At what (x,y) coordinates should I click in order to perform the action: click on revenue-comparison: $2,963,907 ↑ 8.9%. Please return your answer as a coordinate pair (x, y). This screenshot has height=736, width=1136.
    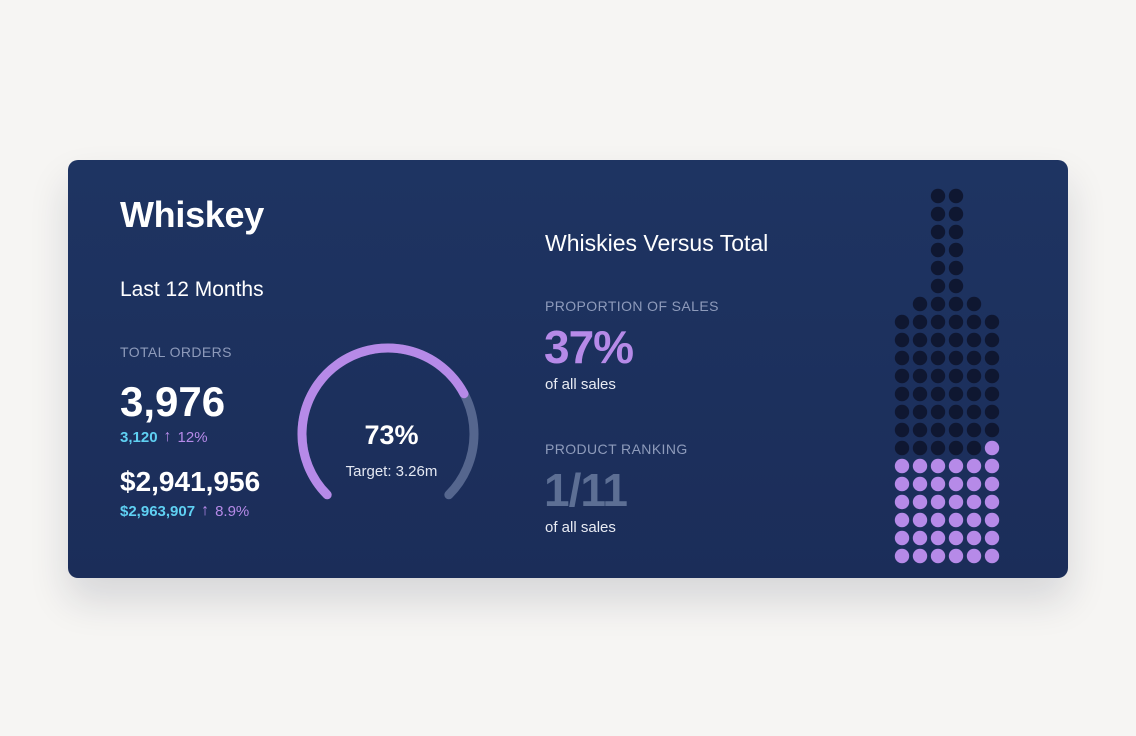
    Looking at the image, I should click on (184, 511).